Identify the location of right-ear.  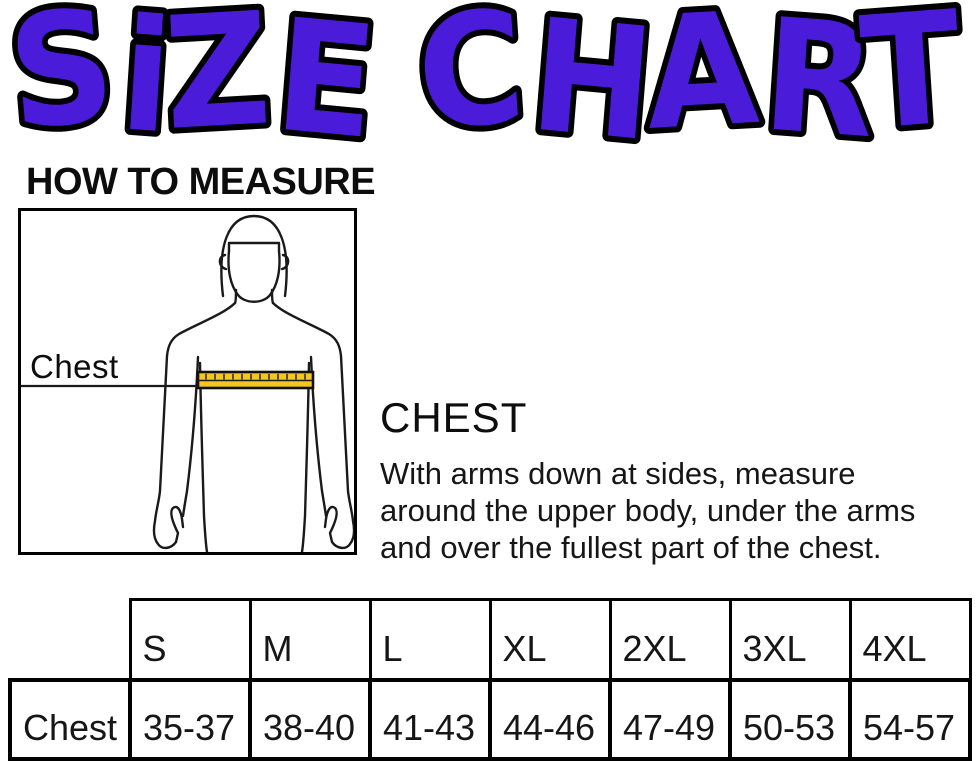
(285, 262).